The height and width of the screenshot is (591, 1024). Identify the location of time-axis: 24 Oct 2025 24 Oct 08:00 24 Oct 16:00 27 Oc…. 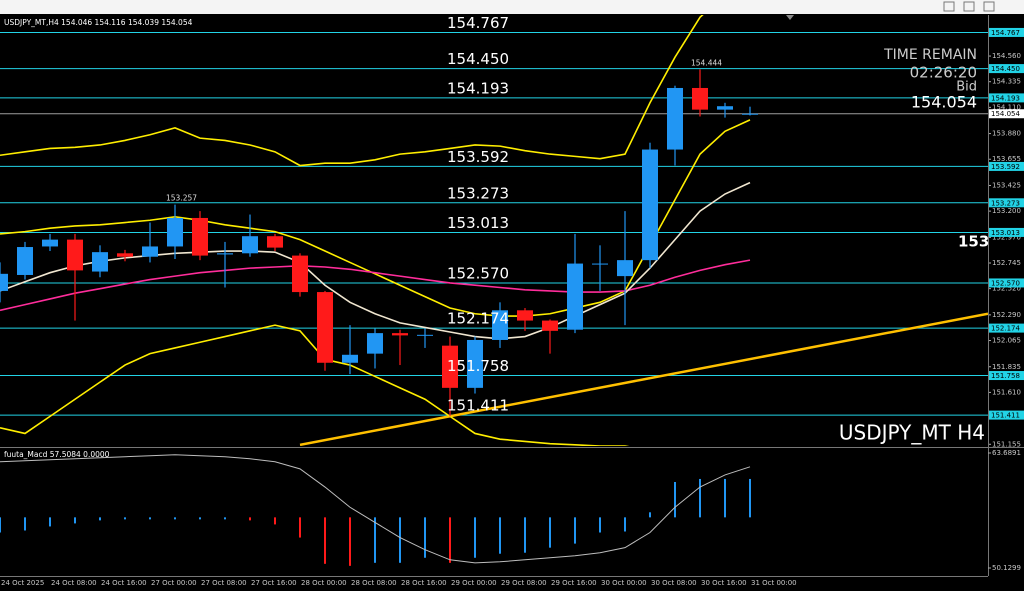
(399, 583).